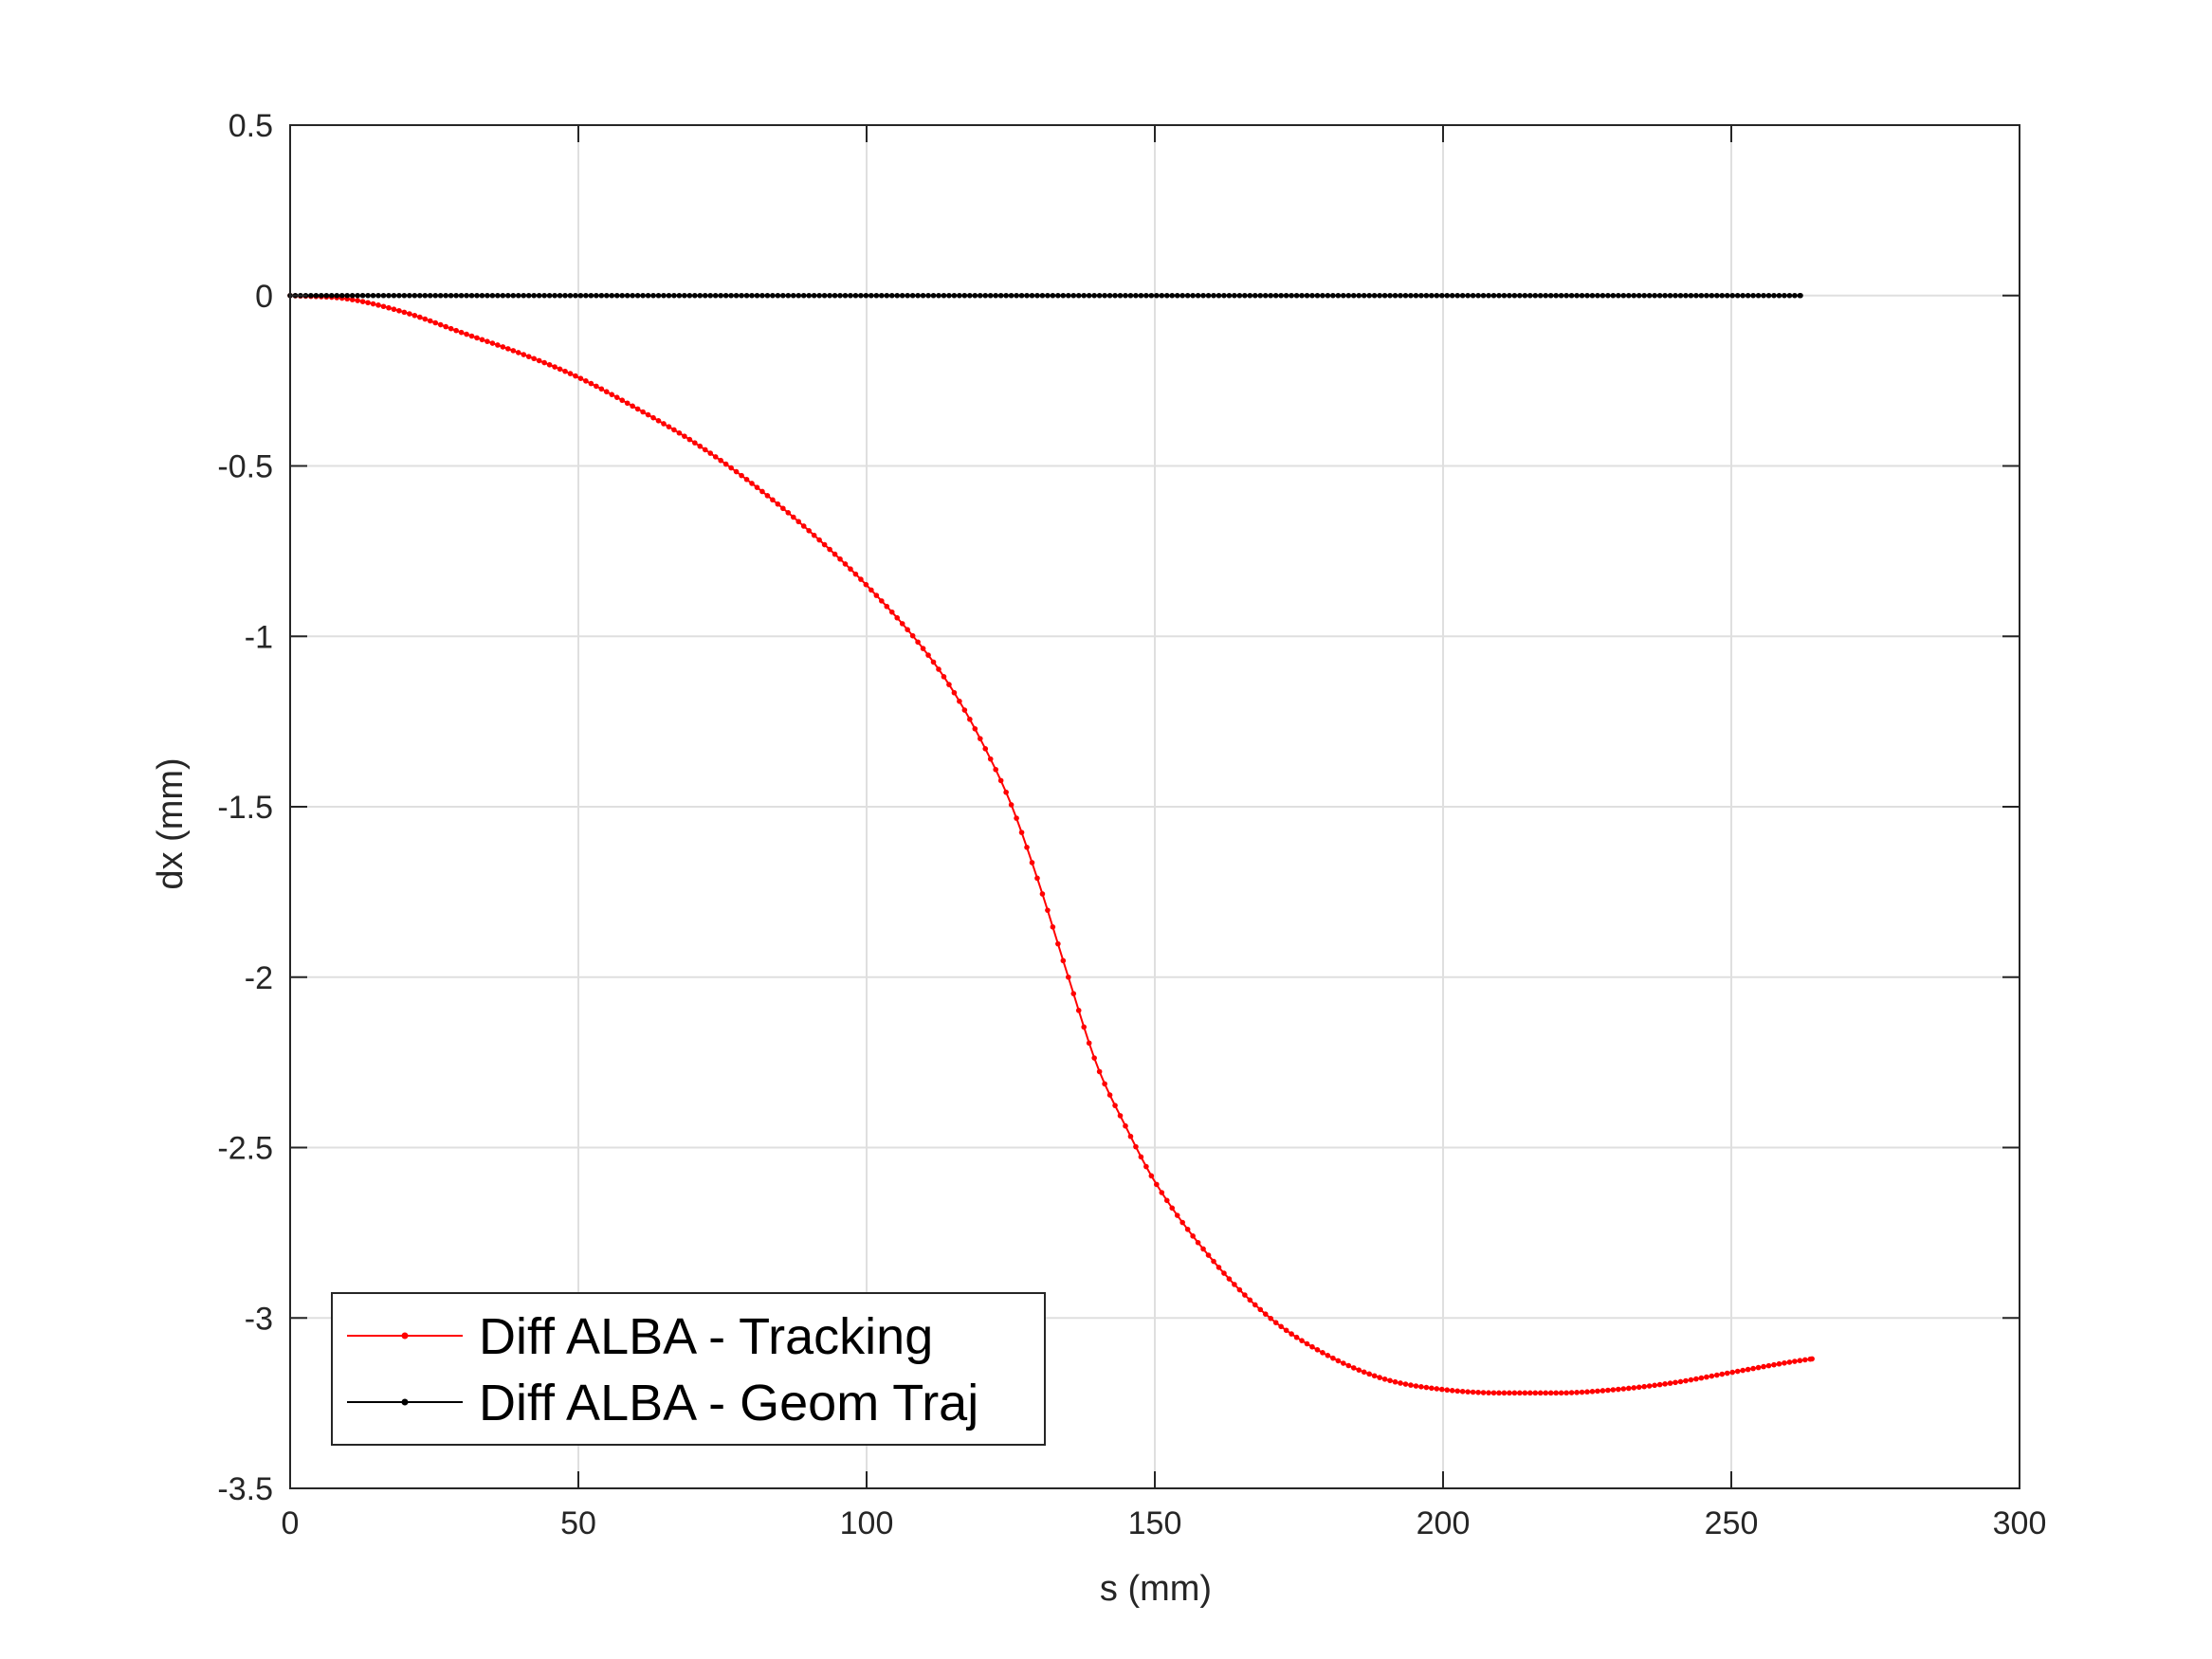  Describe the element at coordinates (1155, 1523) in the screenshot. I see `x-tick-label: 150` at that location.